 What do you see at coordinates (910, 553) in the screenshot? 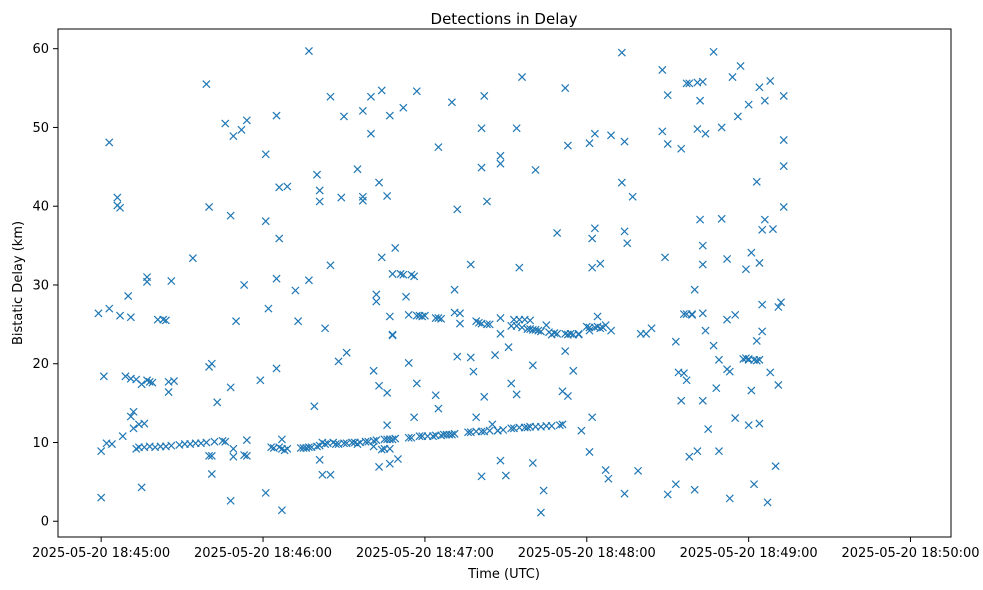
I see `x-tick-label: 2025-05-20 18:50:00` at bounding box center [910, 553].